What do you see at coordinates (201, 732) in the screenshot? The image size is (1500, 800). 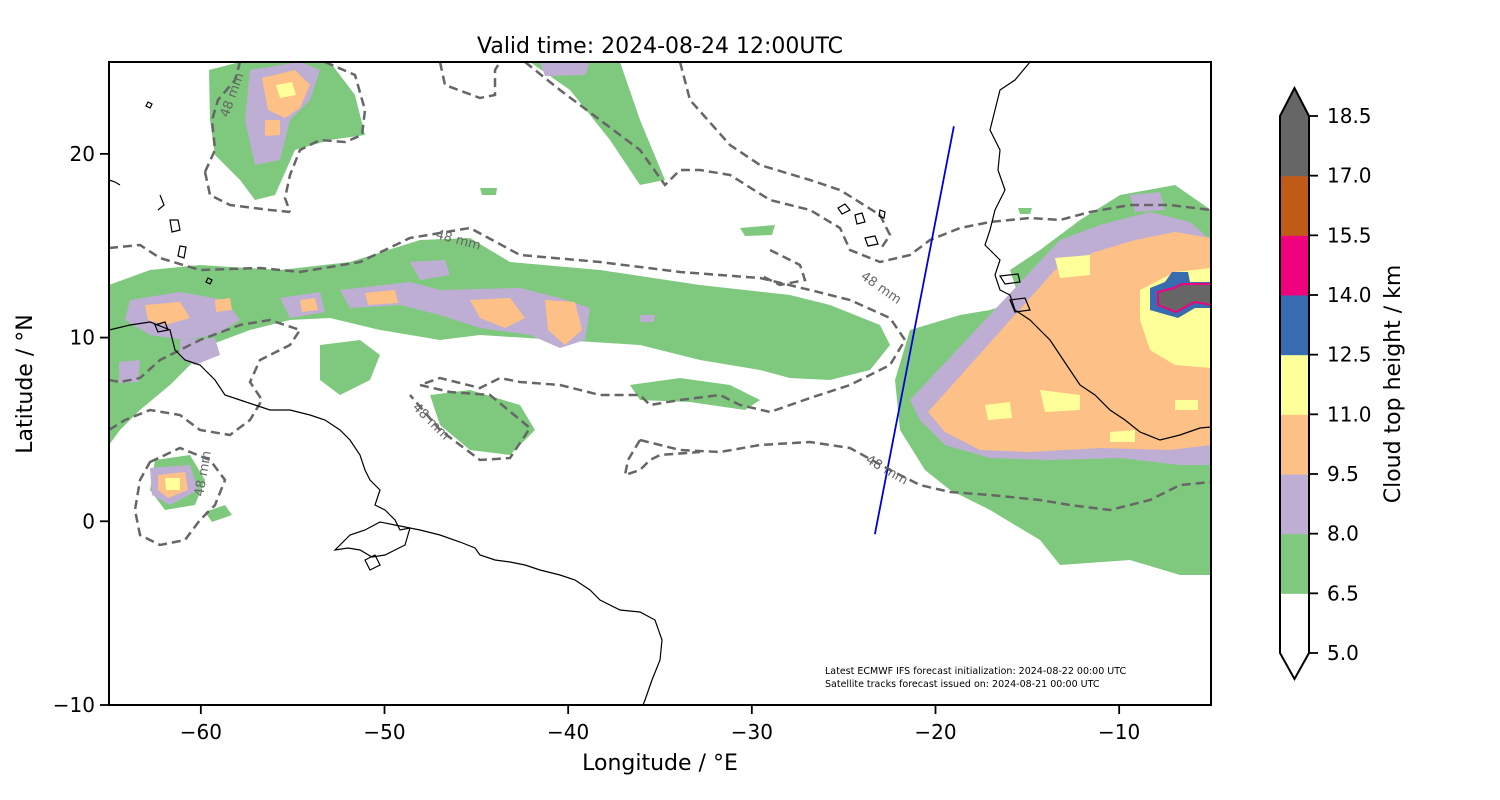 I see `x-tick-label: −60` at bounding box center [201, 732].